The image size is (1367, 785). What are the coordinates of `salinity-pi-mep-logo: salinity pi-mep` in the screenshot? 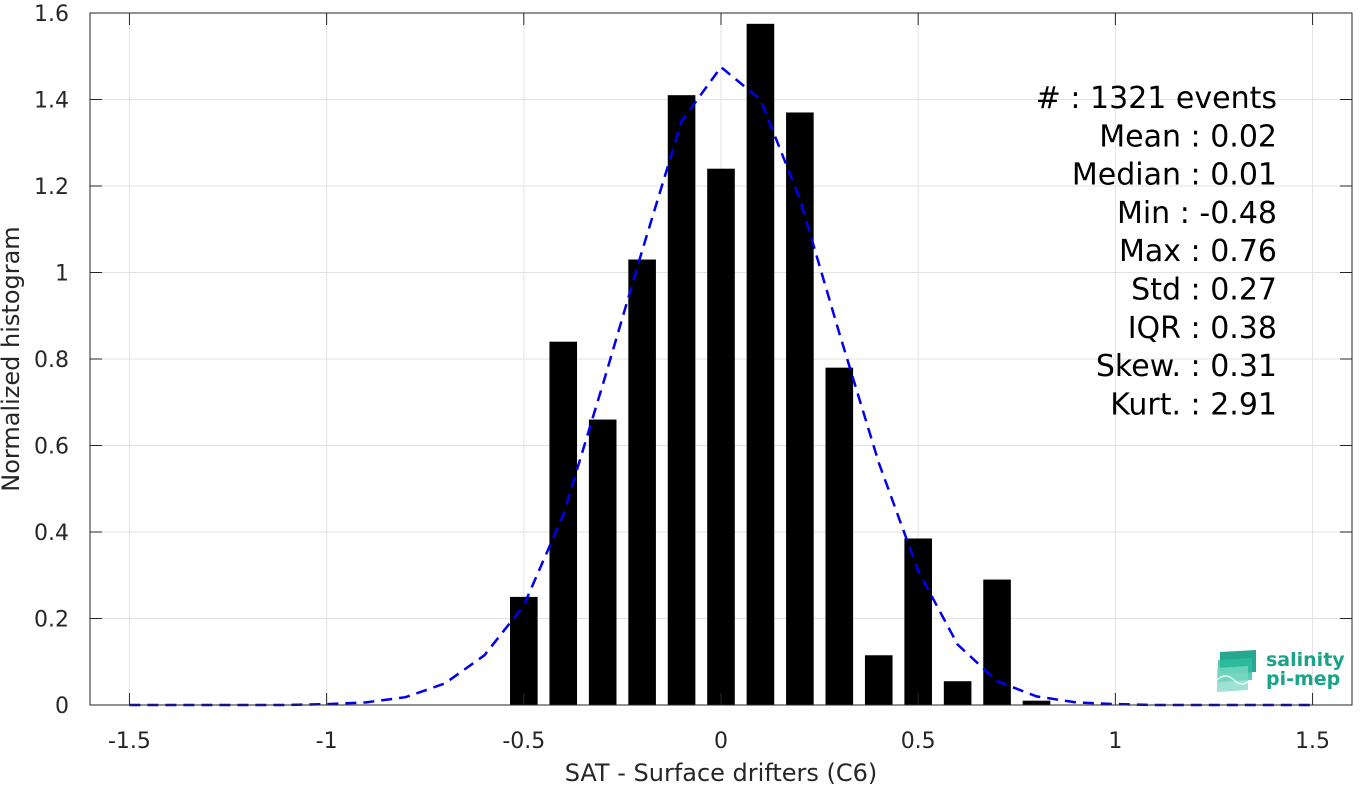 It's located at (1281, 671).